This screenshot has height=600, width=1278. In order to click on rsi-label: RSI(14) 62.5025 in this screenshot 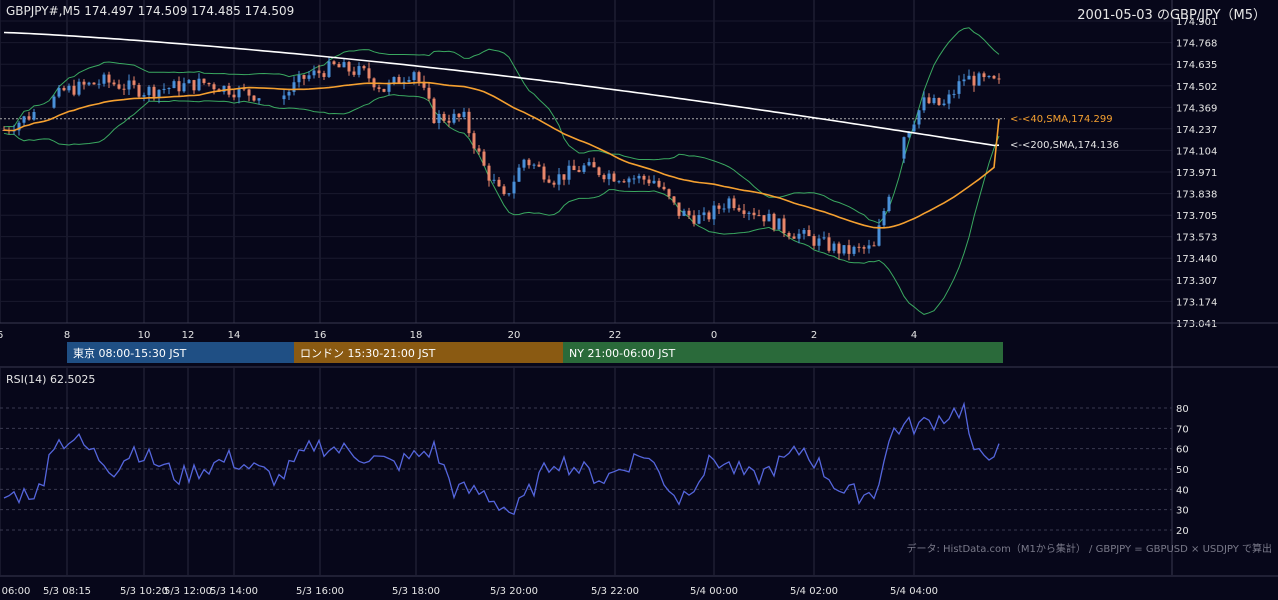, I will do `click(51, 379)`.